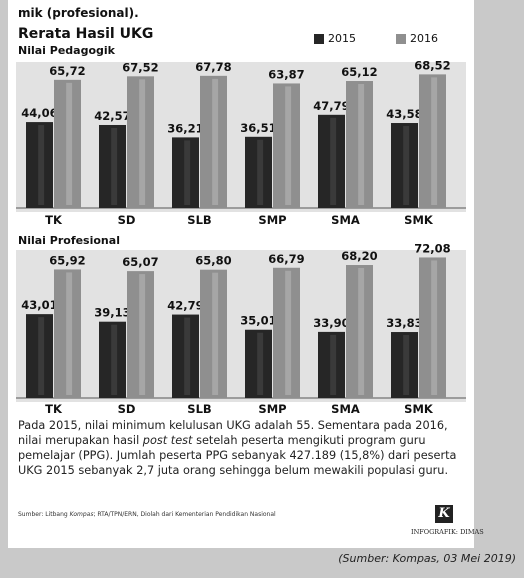 This screenshot has height=578, width=524. Describe the element at coordinates (185, 306) in the screenshot. I see `value-label-2-2015-SLB: 42,79` at that location.